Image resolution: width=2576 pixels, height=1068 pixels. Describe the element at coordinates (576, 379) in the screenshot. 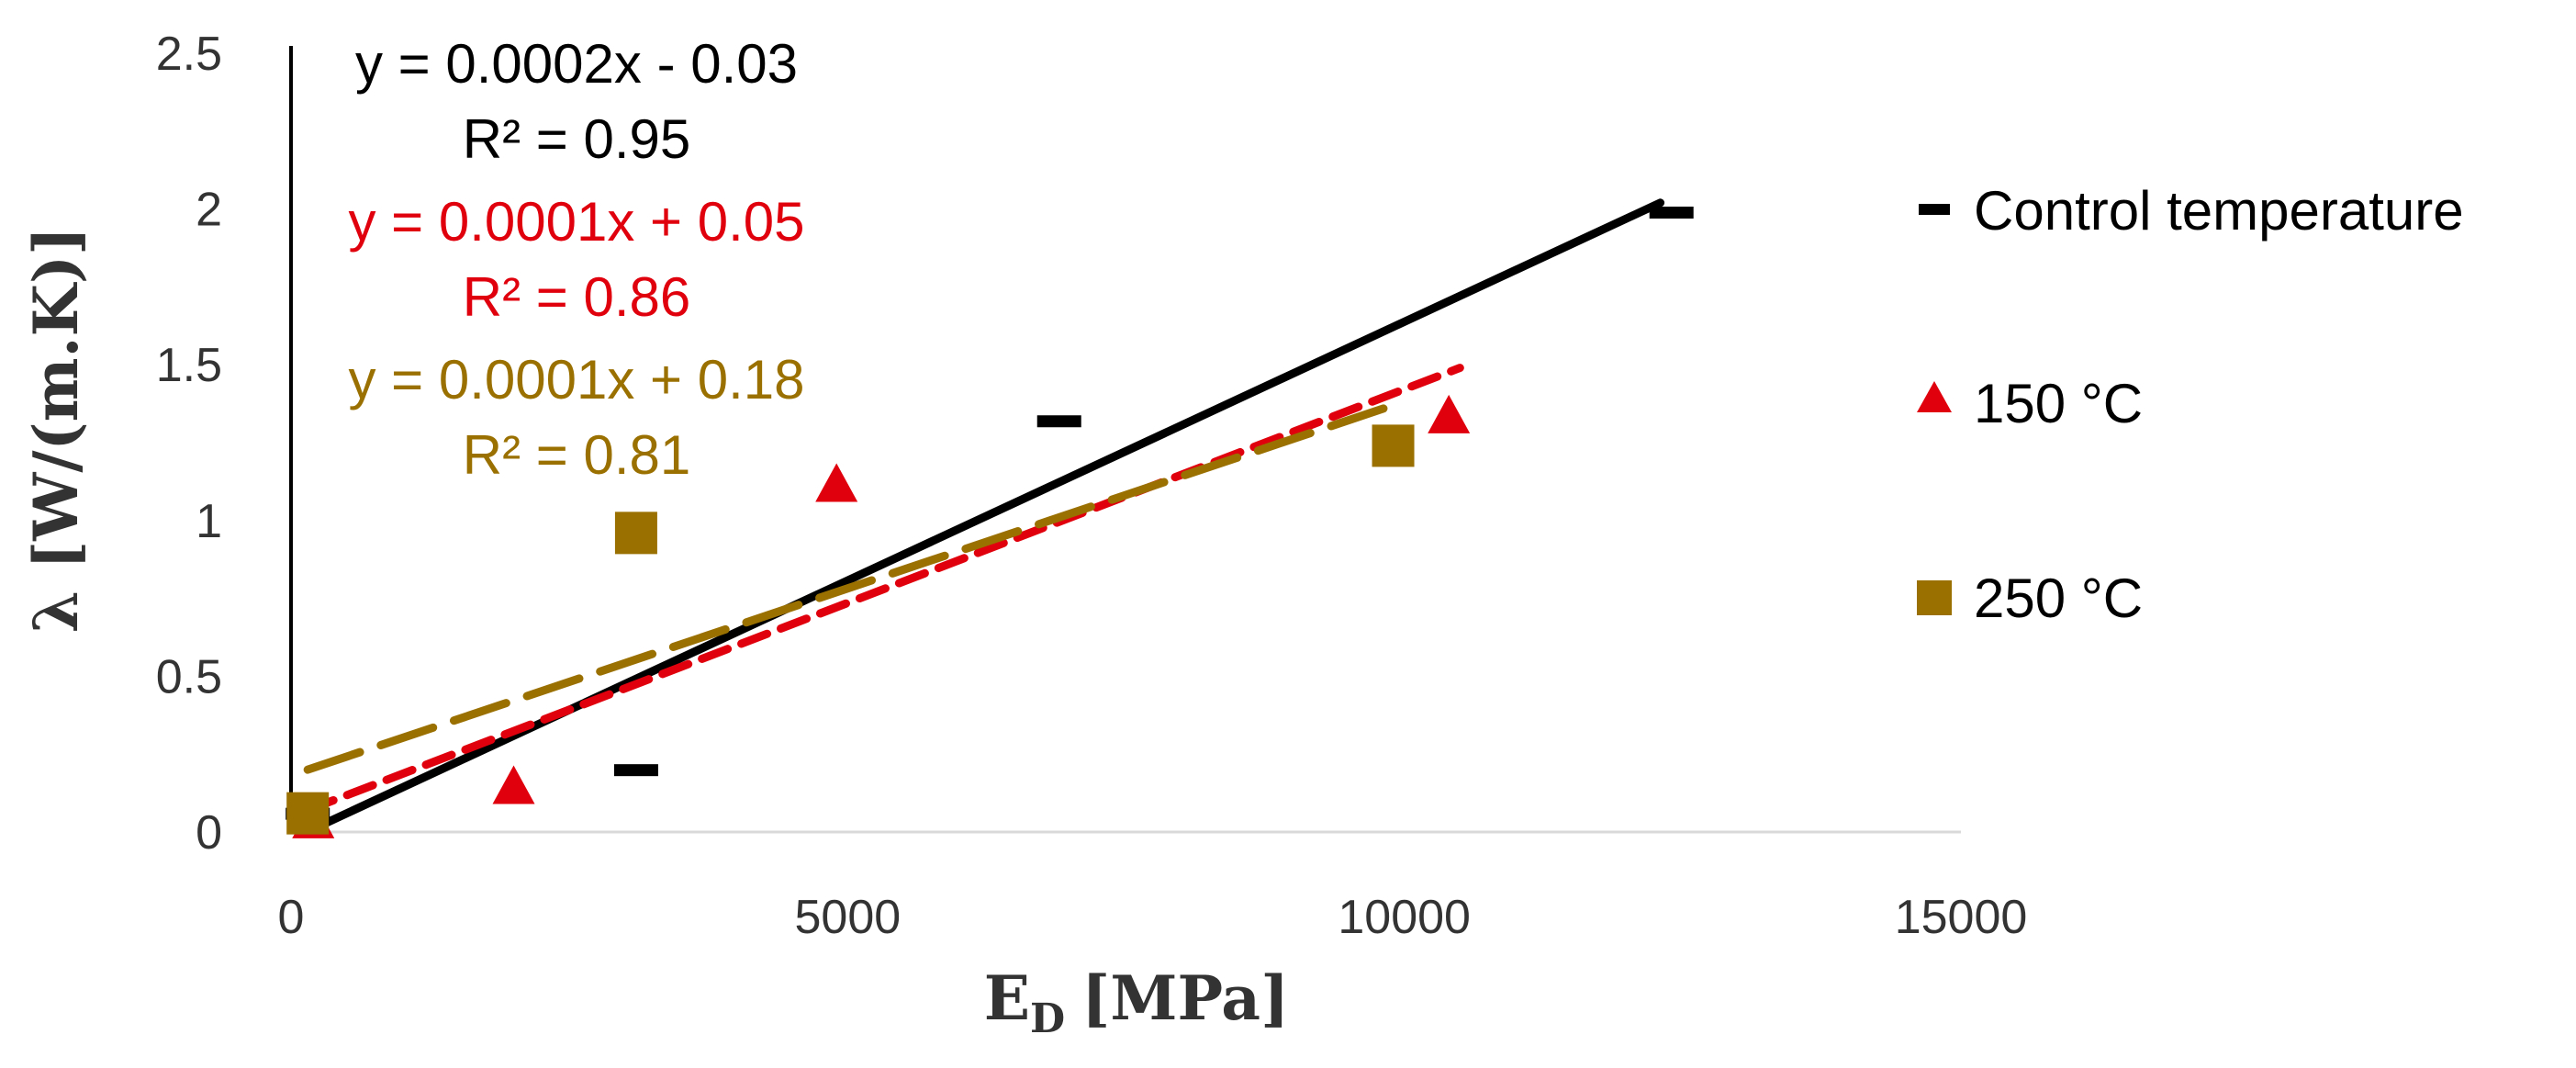

I see `equation-250: y = 0.0001x + 0.18` at that location.